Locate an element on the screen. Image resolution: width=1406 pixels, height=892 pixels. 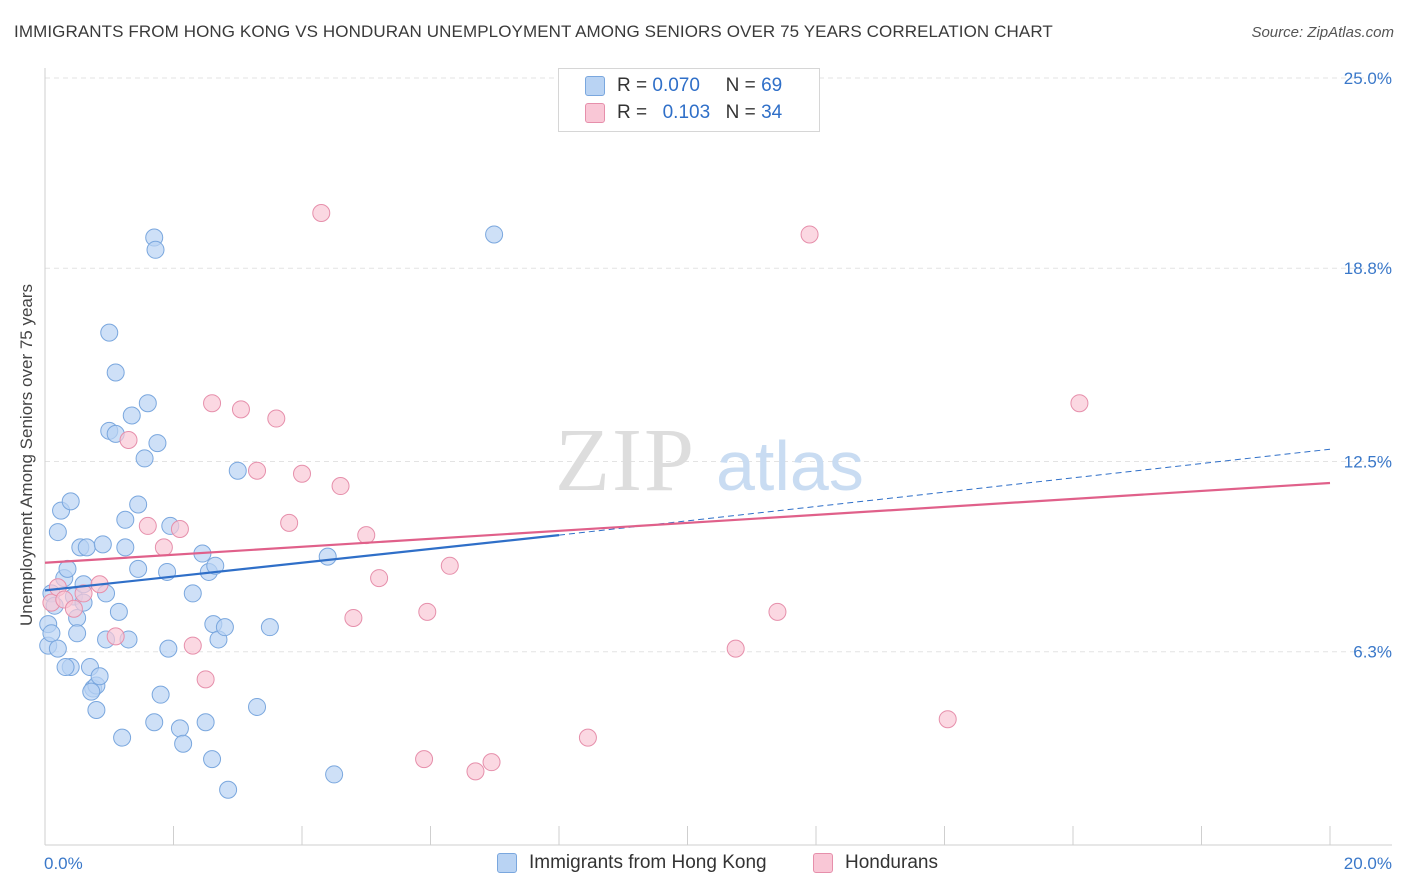
legend-swatch-pink is located at coordinates (595, 113).